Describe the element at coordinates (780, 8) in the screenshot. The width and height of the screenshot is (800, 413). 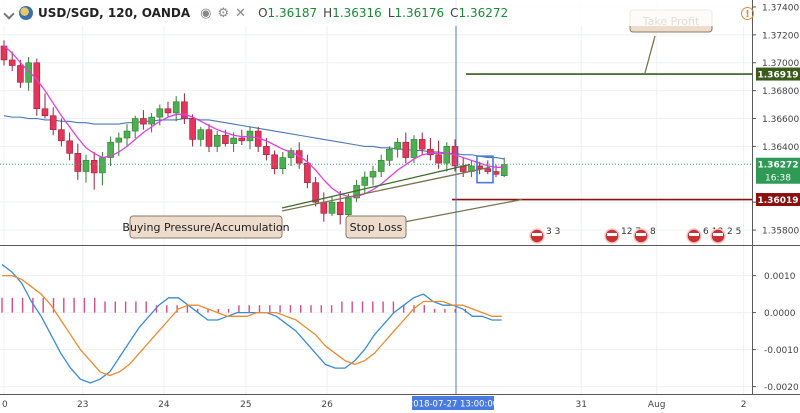
I see `price-axis-label: 1.37400` at that location.